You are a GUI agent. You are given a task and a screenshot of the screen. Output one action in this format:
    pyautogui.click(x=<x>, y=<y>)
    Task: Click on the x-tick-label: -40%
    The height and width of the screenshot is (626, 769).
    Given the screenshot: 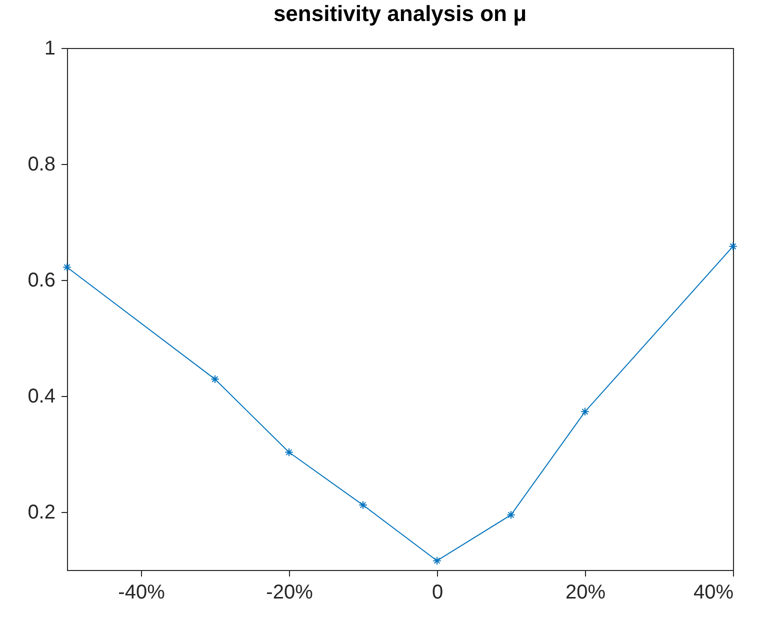 What is the action you would take?
    pyautogui.click(x=142, y=593)
    